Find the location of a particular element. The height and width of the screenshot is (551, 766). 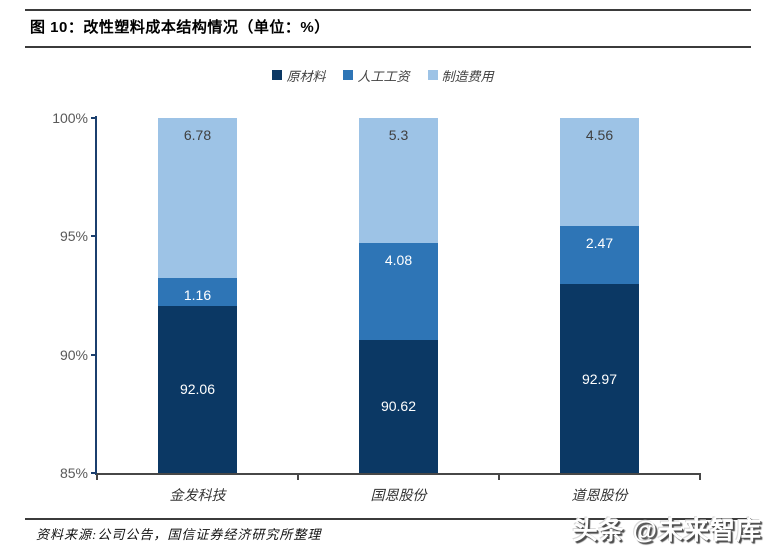

chart-legend: 原材料 人工工资 制造费用 is located at coordinates (383, 75).